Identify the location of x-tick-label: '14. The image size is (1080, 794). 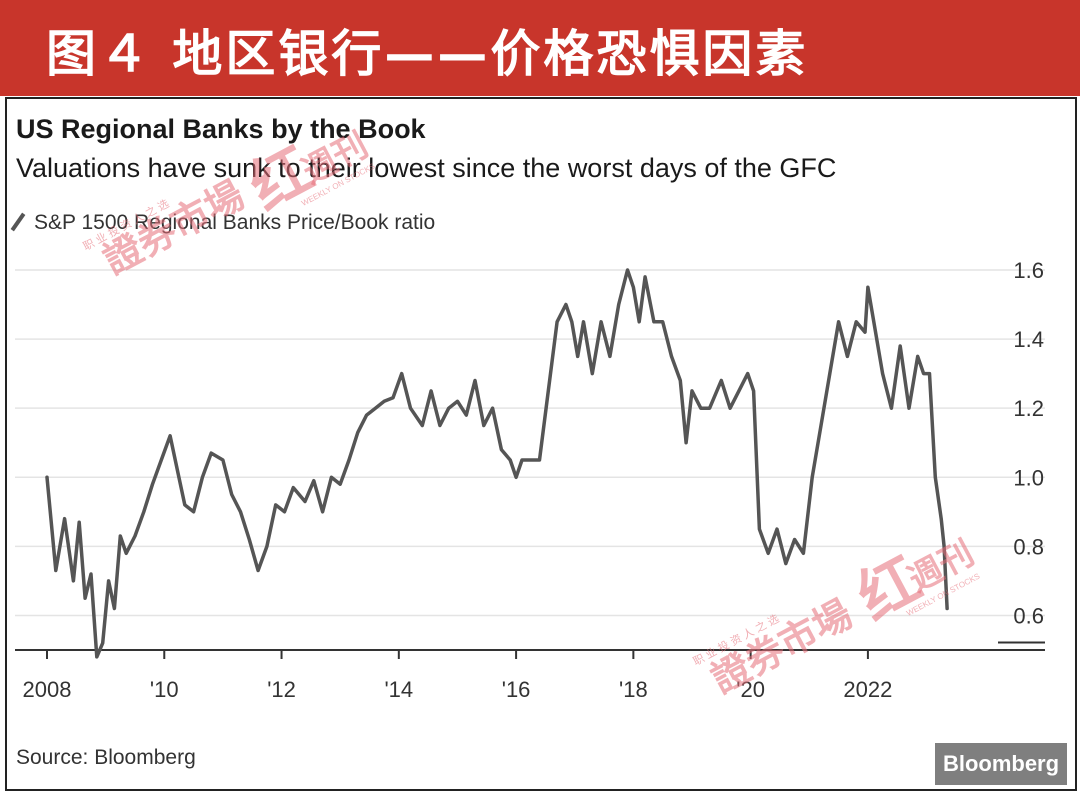
(398, 689).